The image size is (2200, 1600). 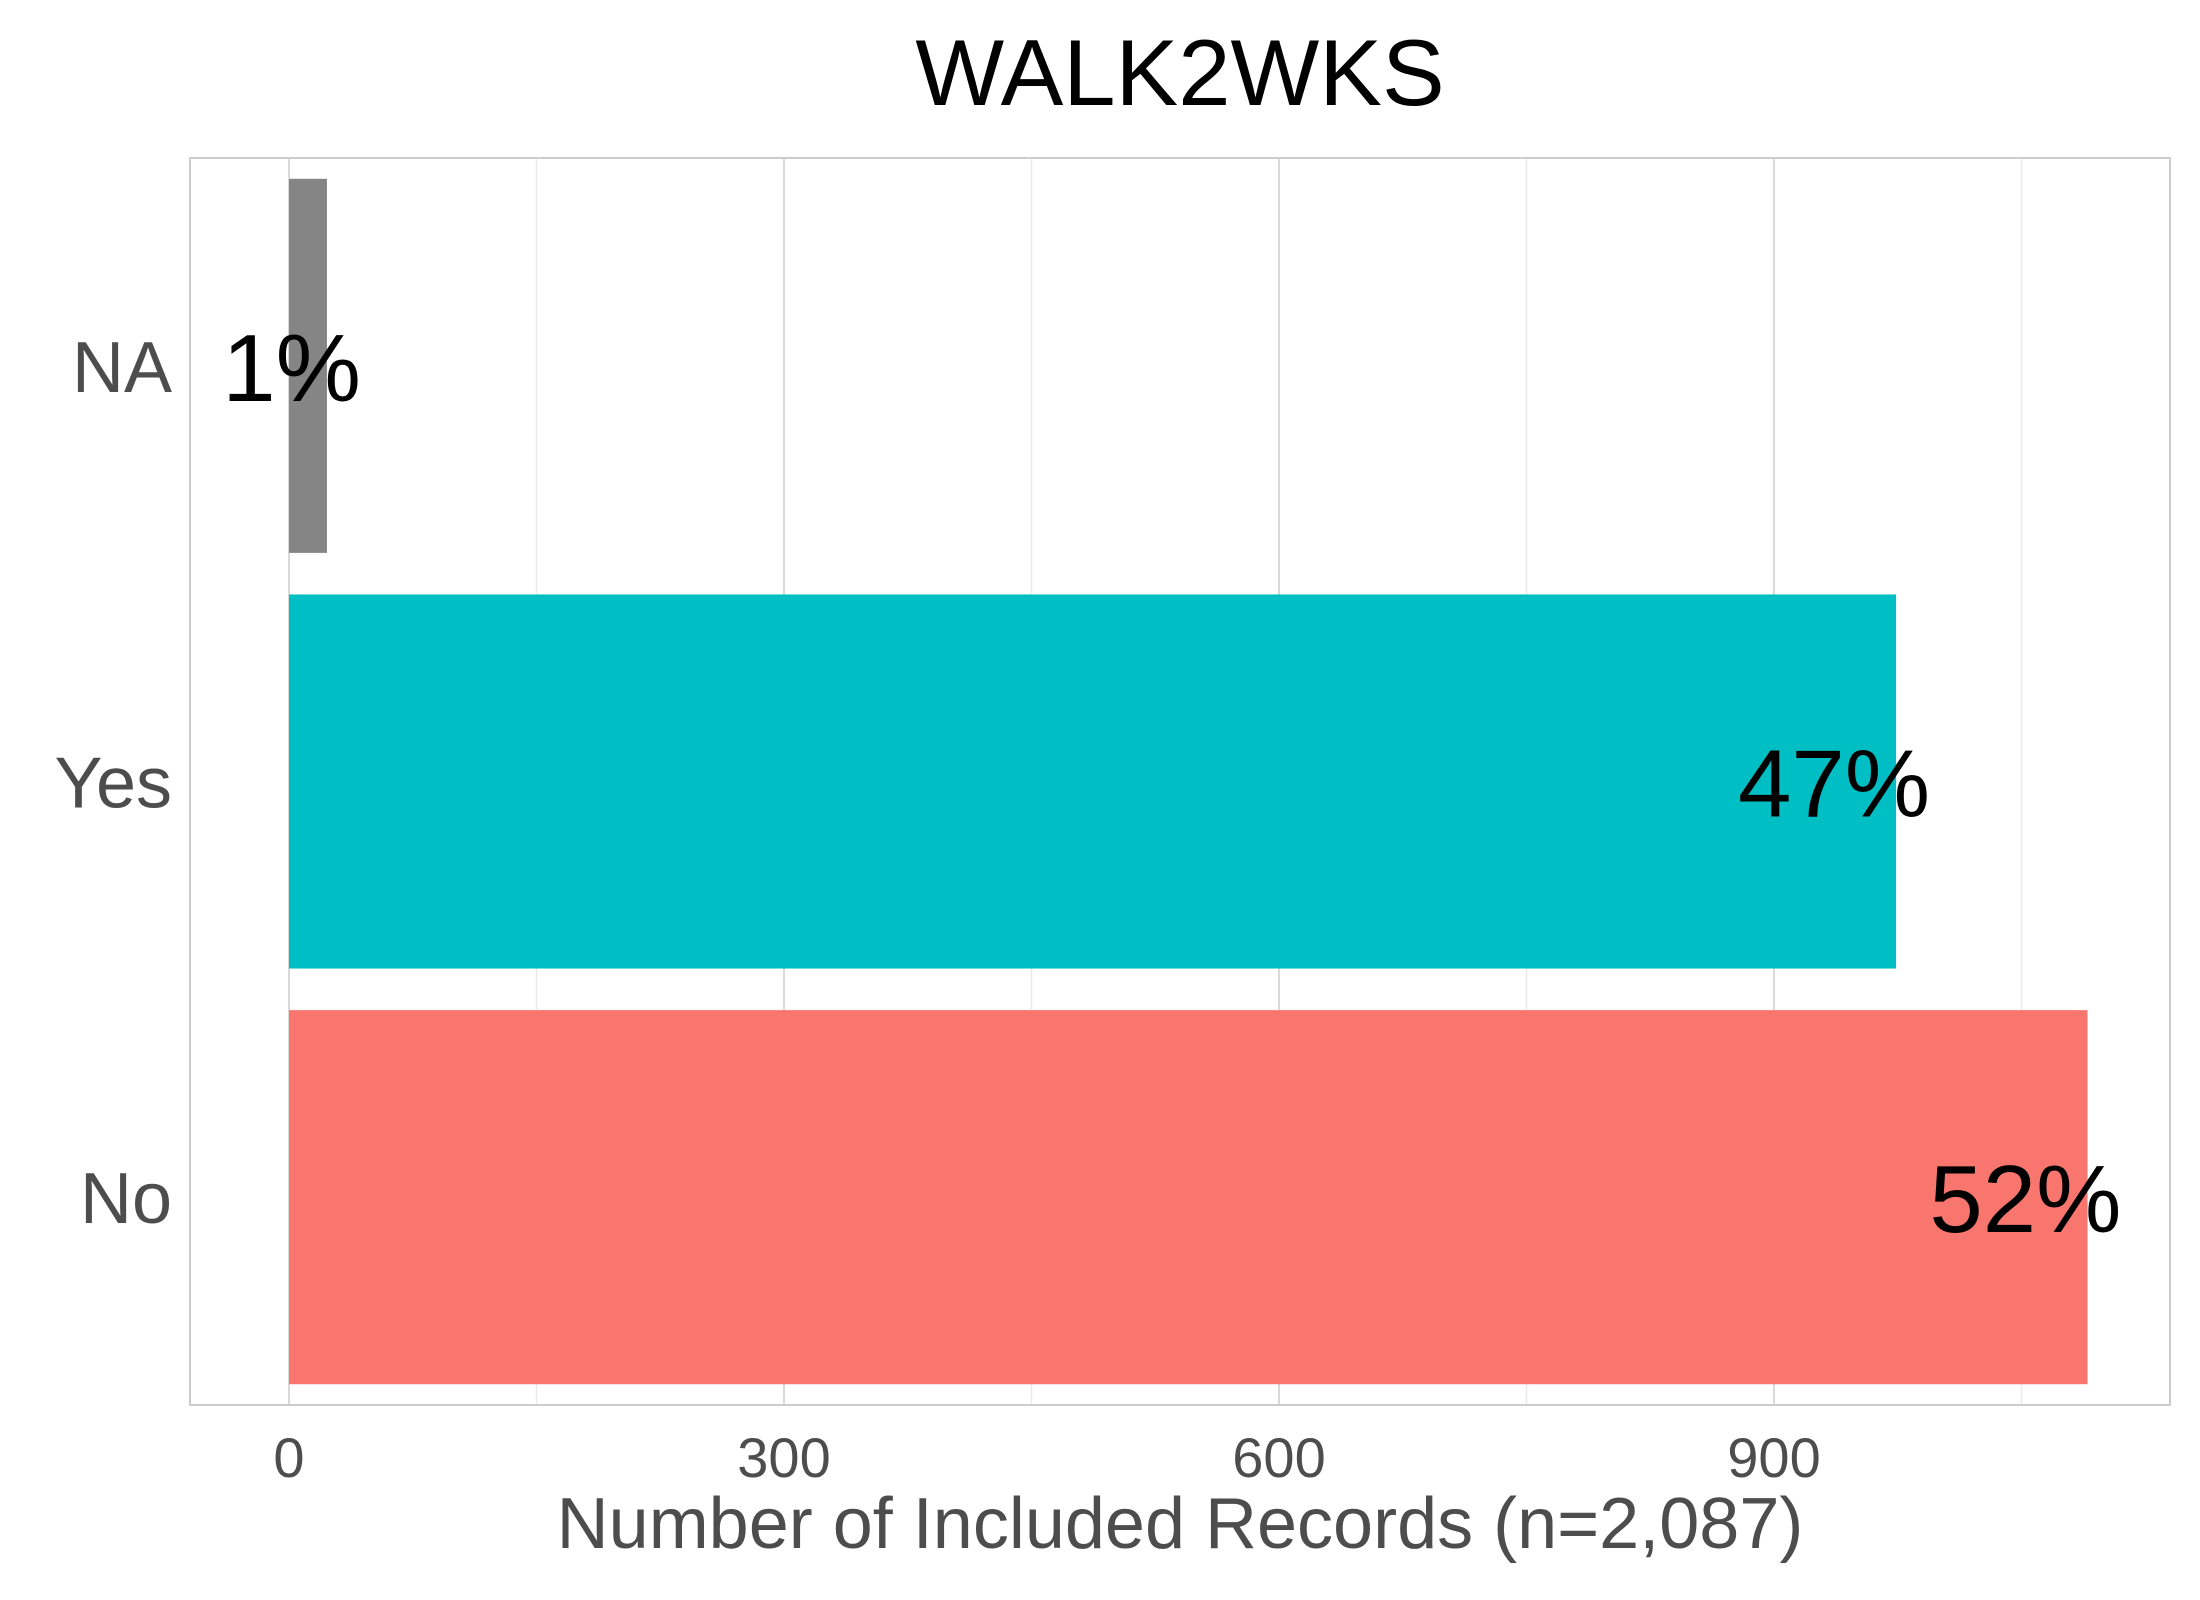 What do you see at coordinates (1278, 1457) in the screenshot?
I see `x-tick-label: 600` at bounding box center [1278, 1457].